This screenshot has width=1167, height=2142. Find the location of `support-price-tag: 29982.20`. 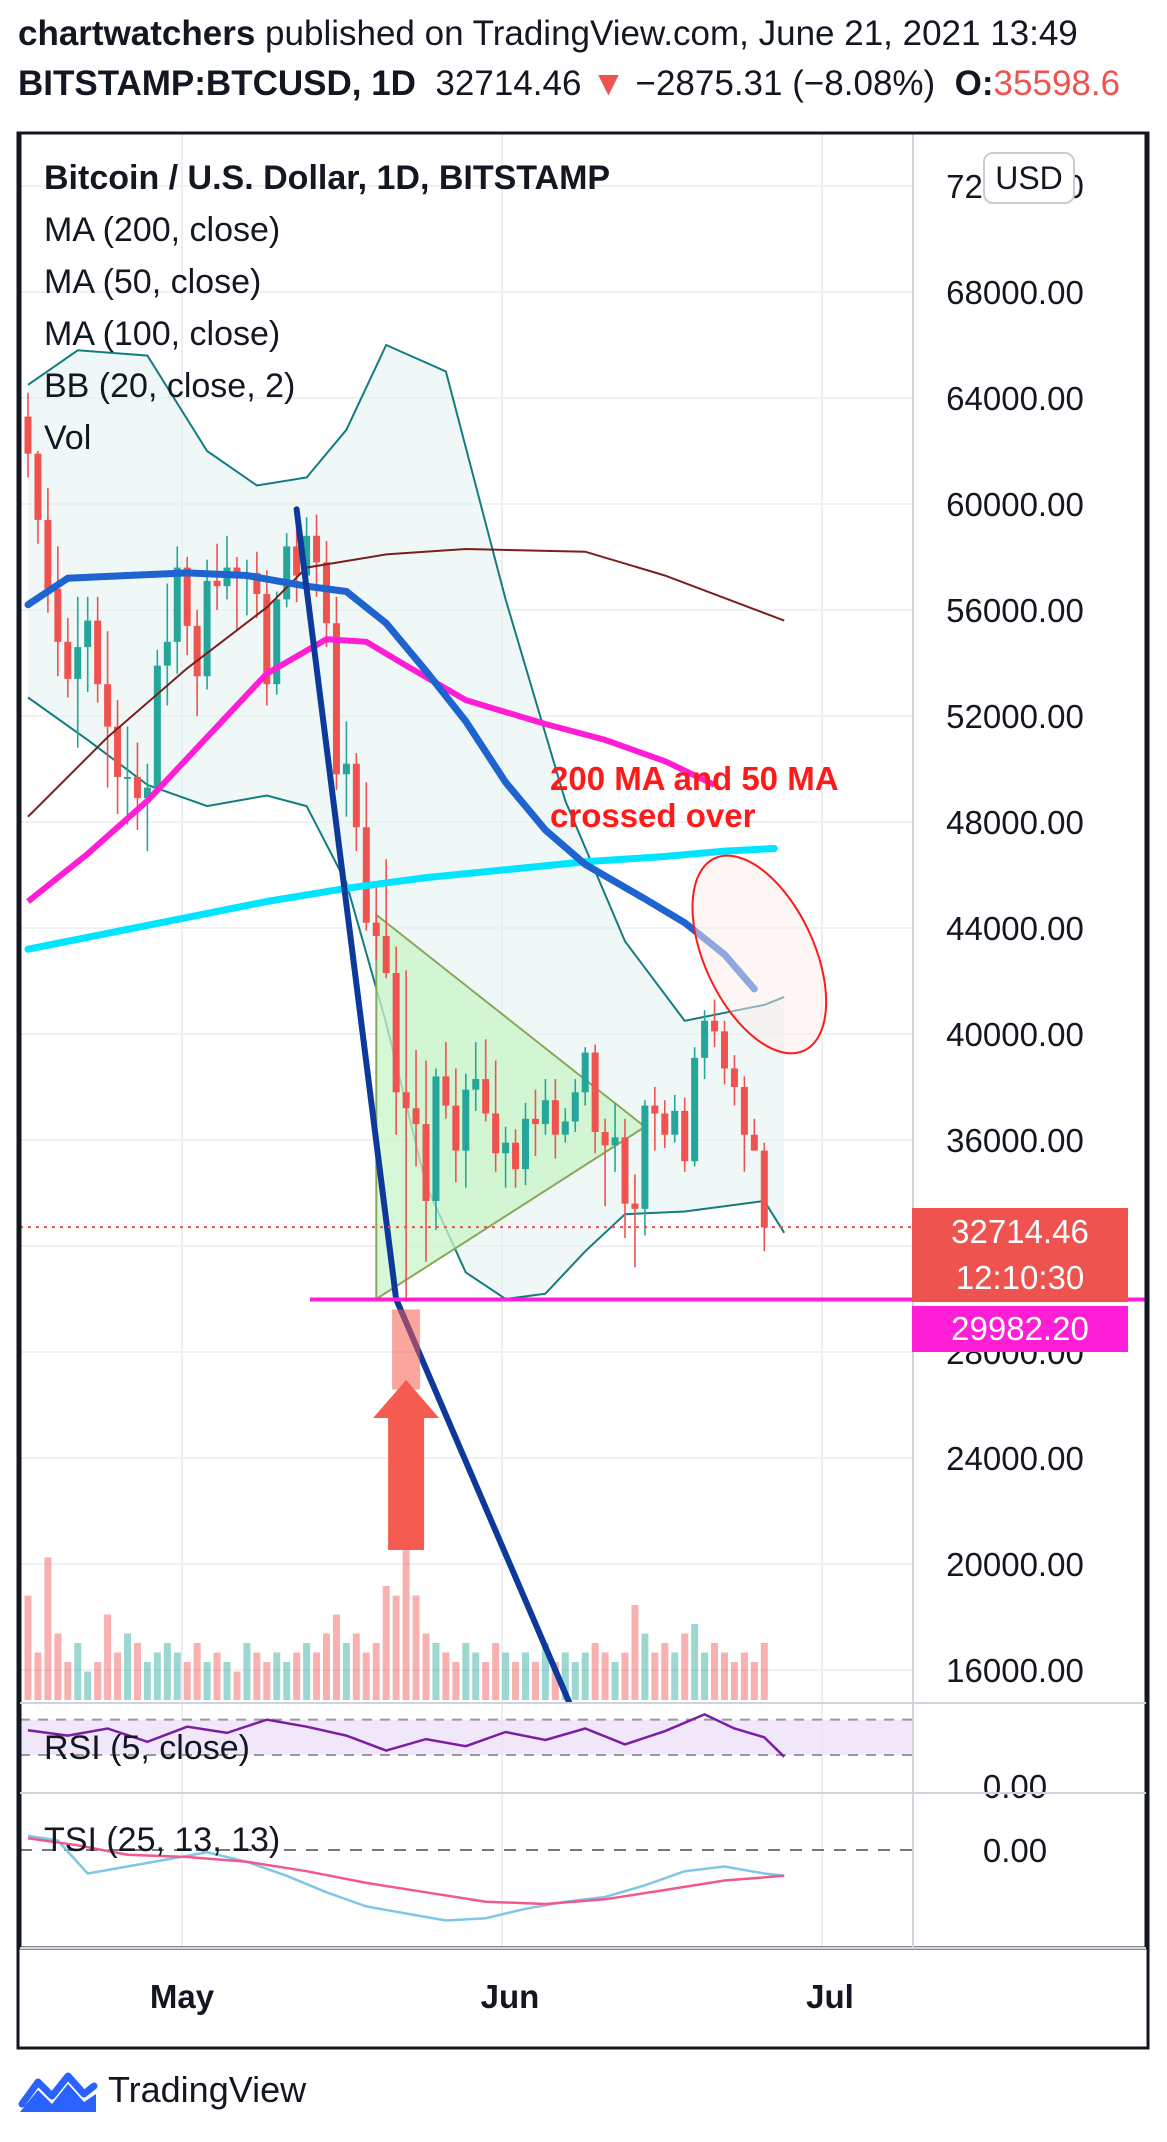

support-price-tag: 29982.20 is located at coordinates (1020, 1329).